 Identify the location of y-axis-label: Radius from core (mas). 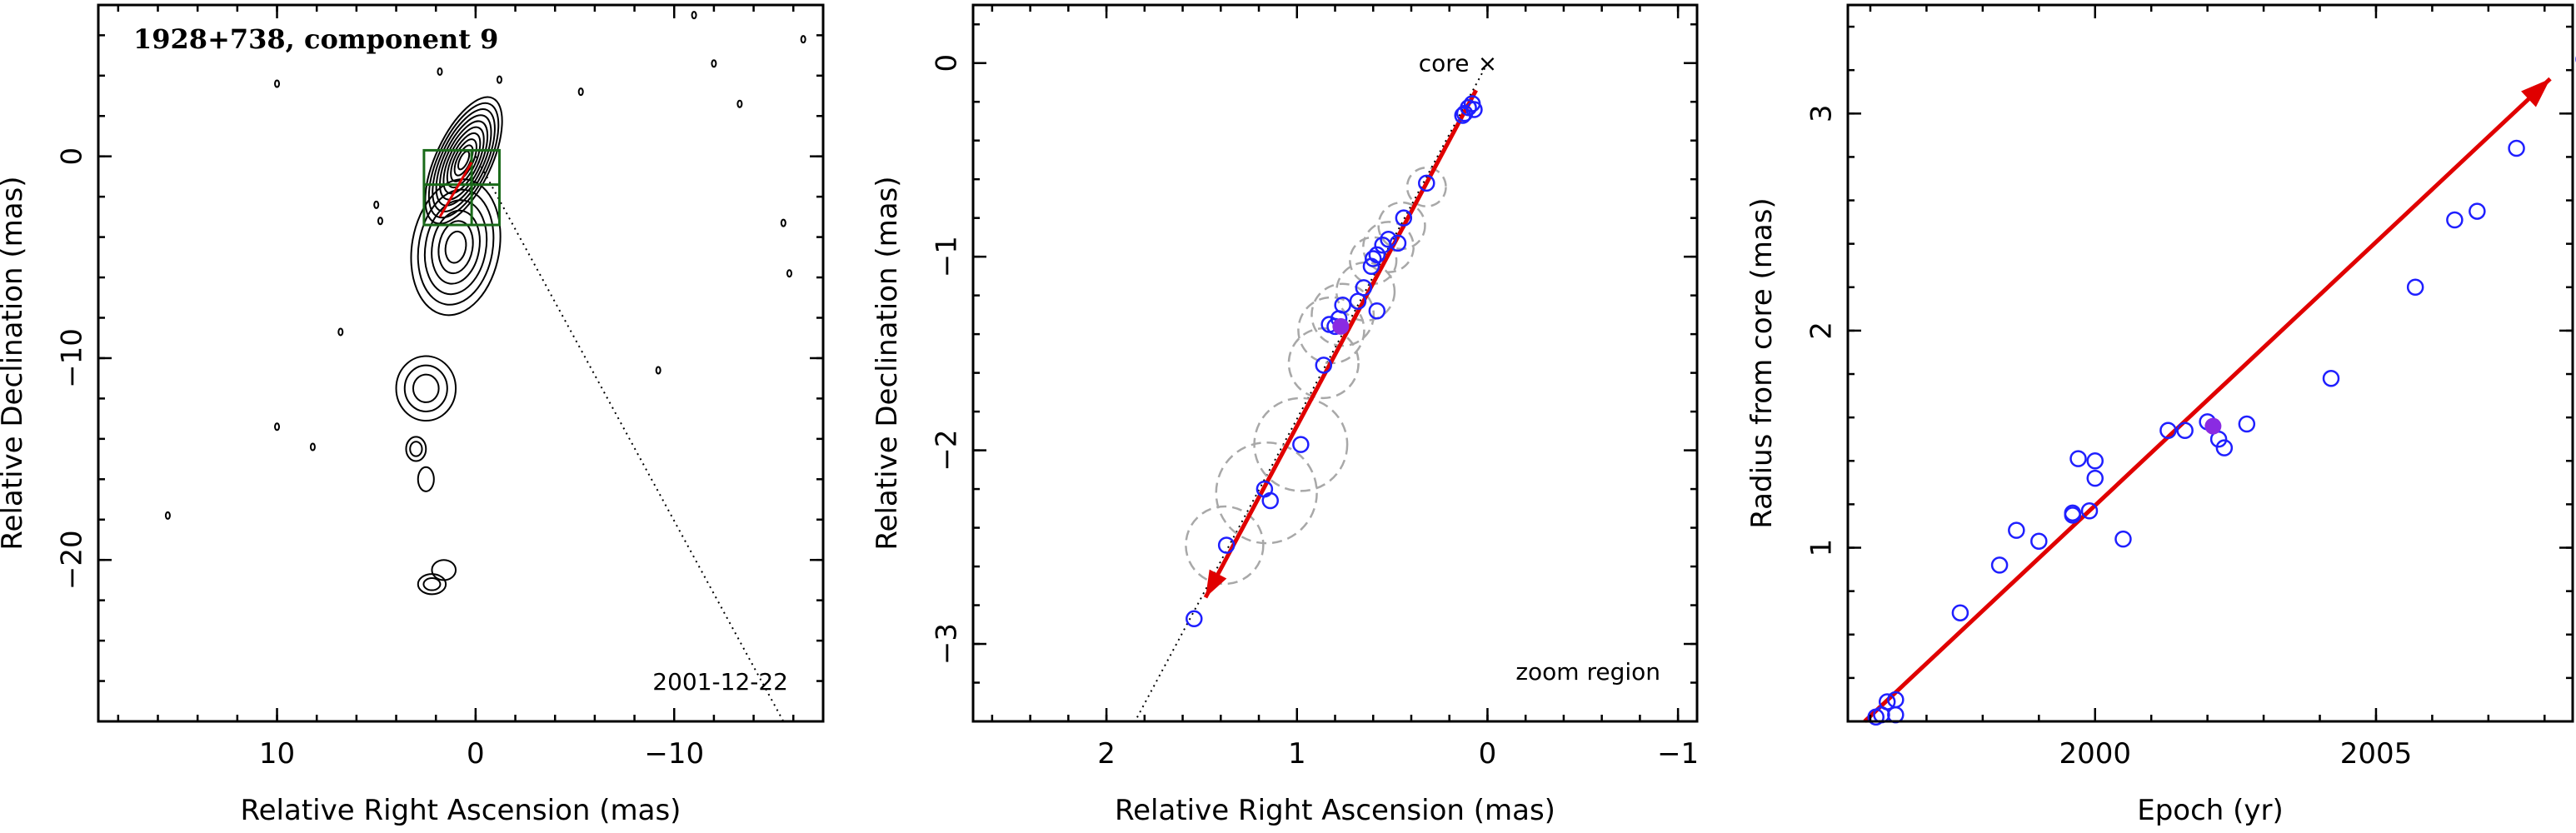
(1762, 362).